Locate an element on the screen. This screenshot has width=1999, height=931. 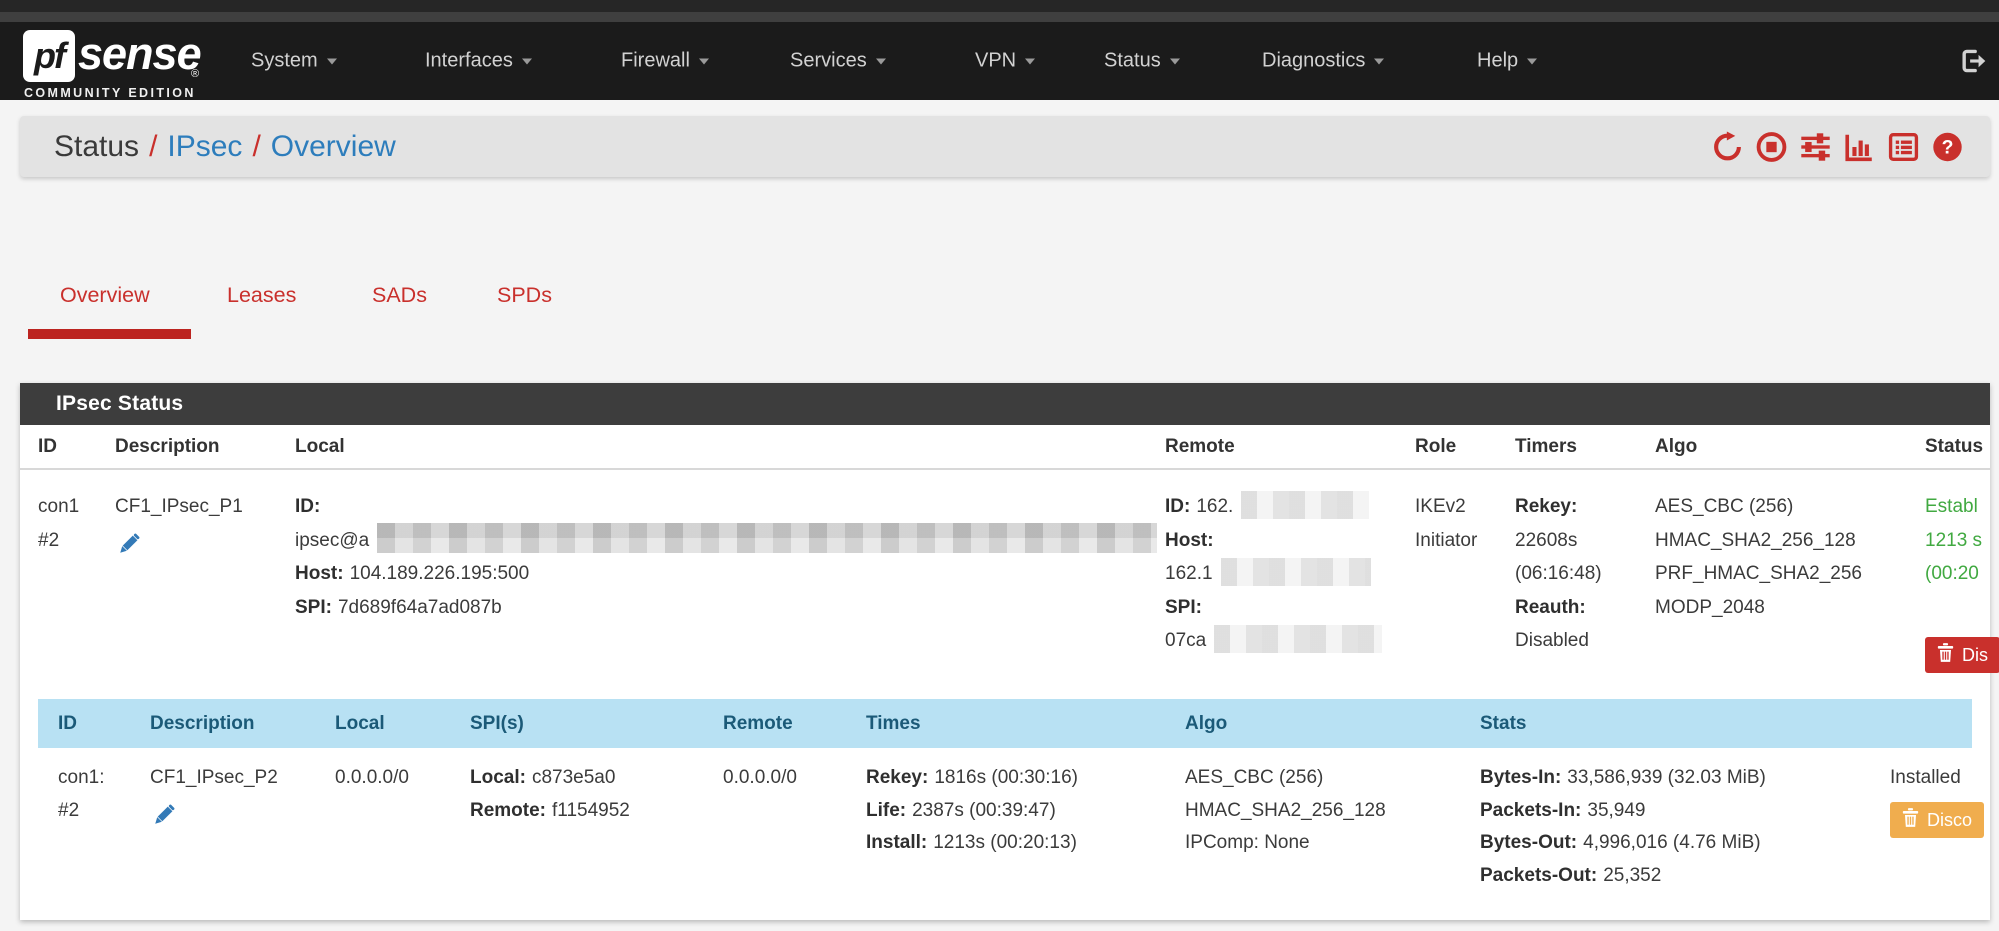
window-top-strip is located at coordinates (999, 6).